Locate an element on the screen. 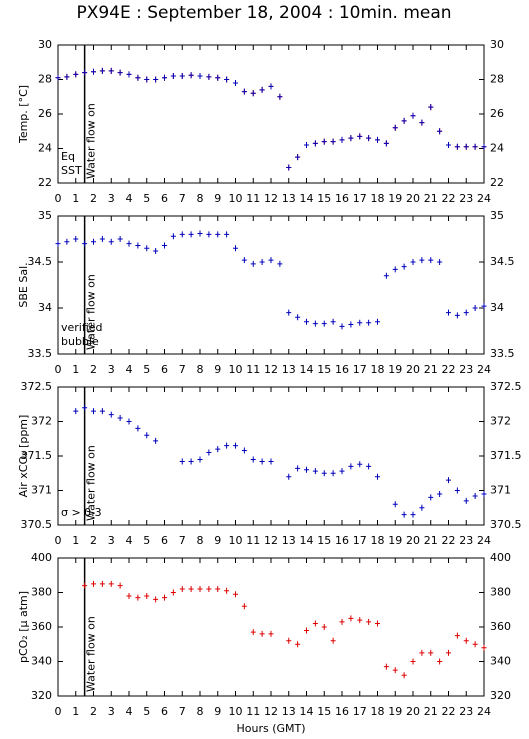  x-tick-label: 19 is located at coordinates (395, 369).